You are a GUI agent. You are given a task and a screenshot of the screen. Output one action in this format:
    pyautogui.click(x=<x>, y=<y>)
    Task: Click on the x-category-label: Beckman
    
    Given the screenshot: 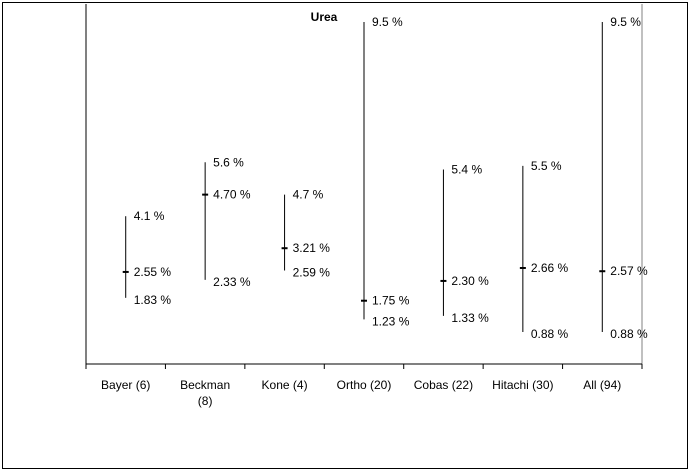 What is the action you would take?
    pyautogui.click(x=205, y=385)
    